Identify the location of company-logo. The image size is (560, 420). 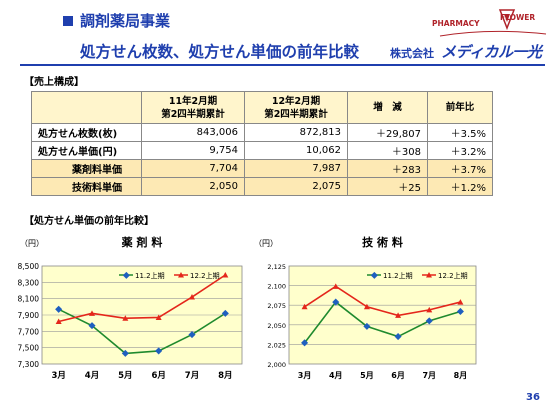
(493, 23).